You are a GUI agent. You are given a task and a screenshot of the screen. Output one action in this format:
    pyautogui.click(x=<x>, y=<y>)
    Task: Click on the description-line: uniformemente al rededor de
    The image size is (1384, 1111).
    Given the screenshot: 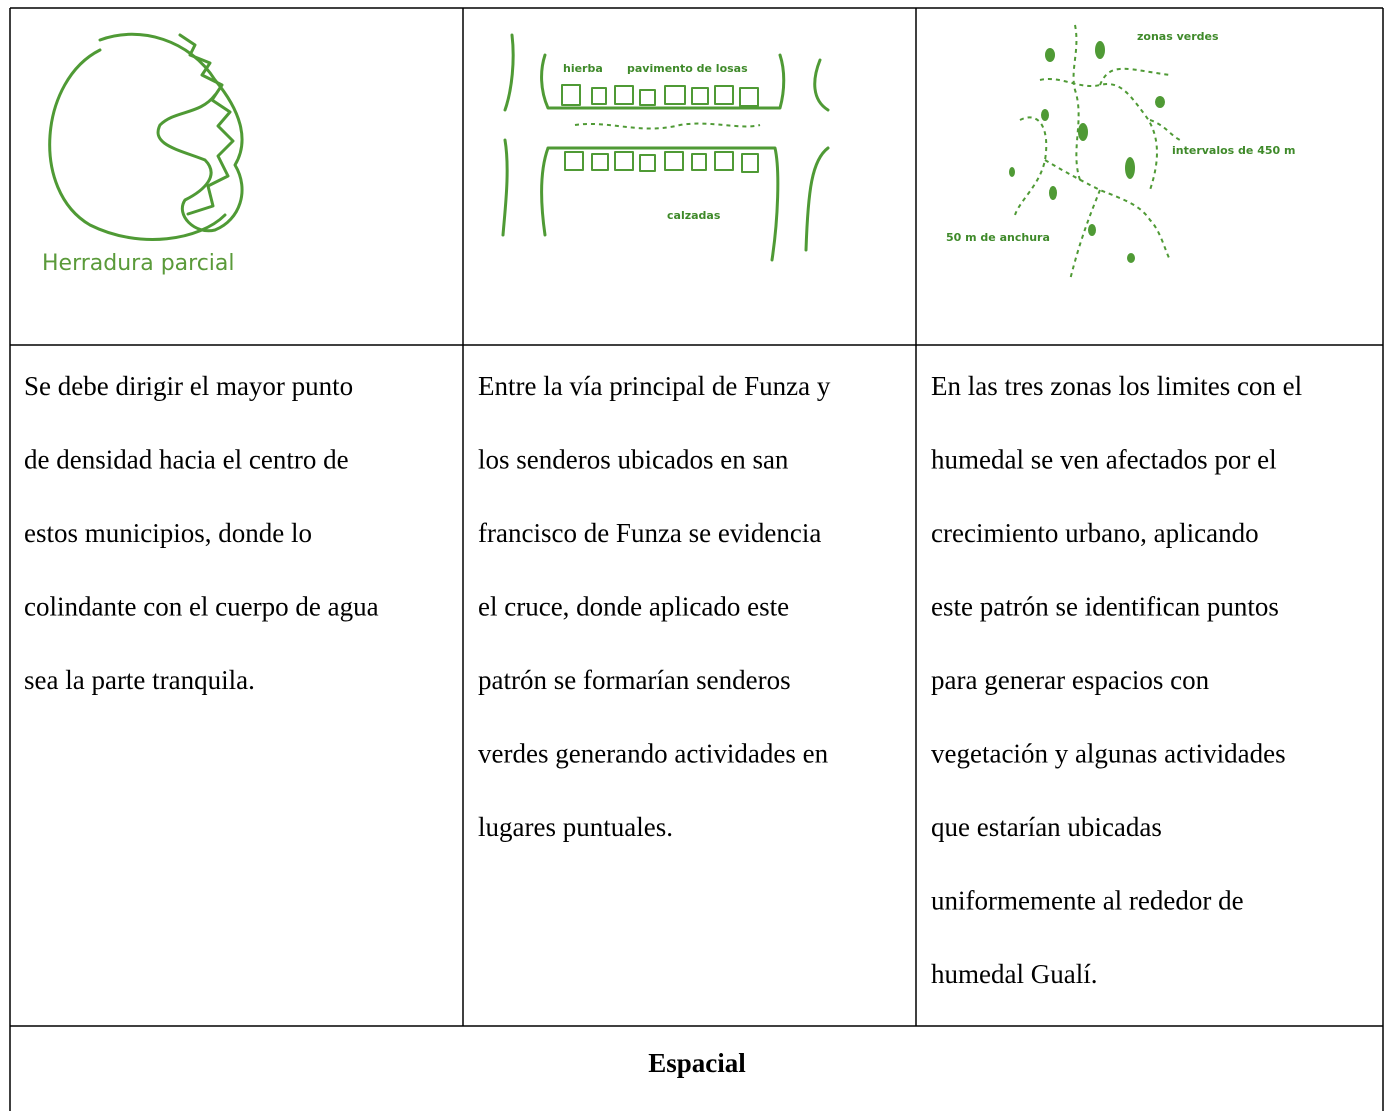 What is the action you would take?
    pyautogui.click(x=1087, y=901)
    